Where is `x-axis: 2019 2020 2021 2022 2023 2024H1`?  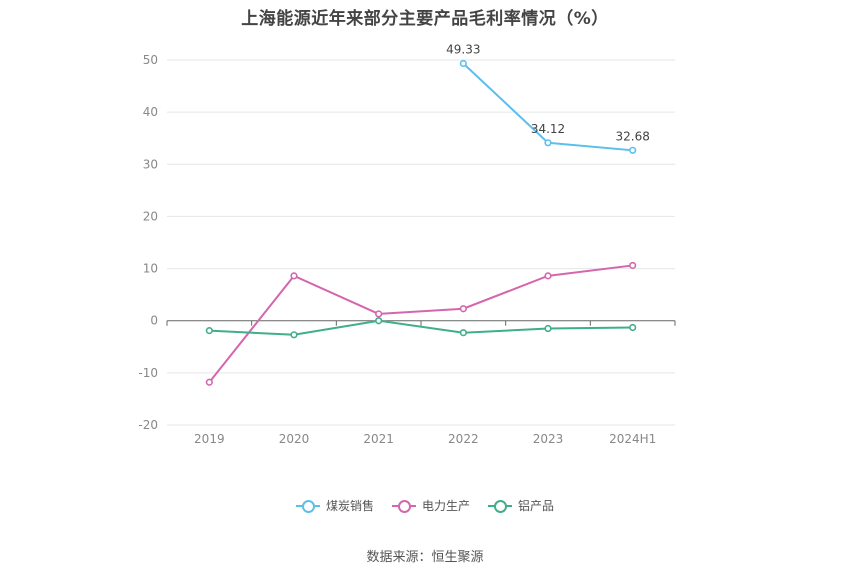
x-axis: 2019 2020 2021 2022 2023 2024H1 is located at coordinates (421, 383).